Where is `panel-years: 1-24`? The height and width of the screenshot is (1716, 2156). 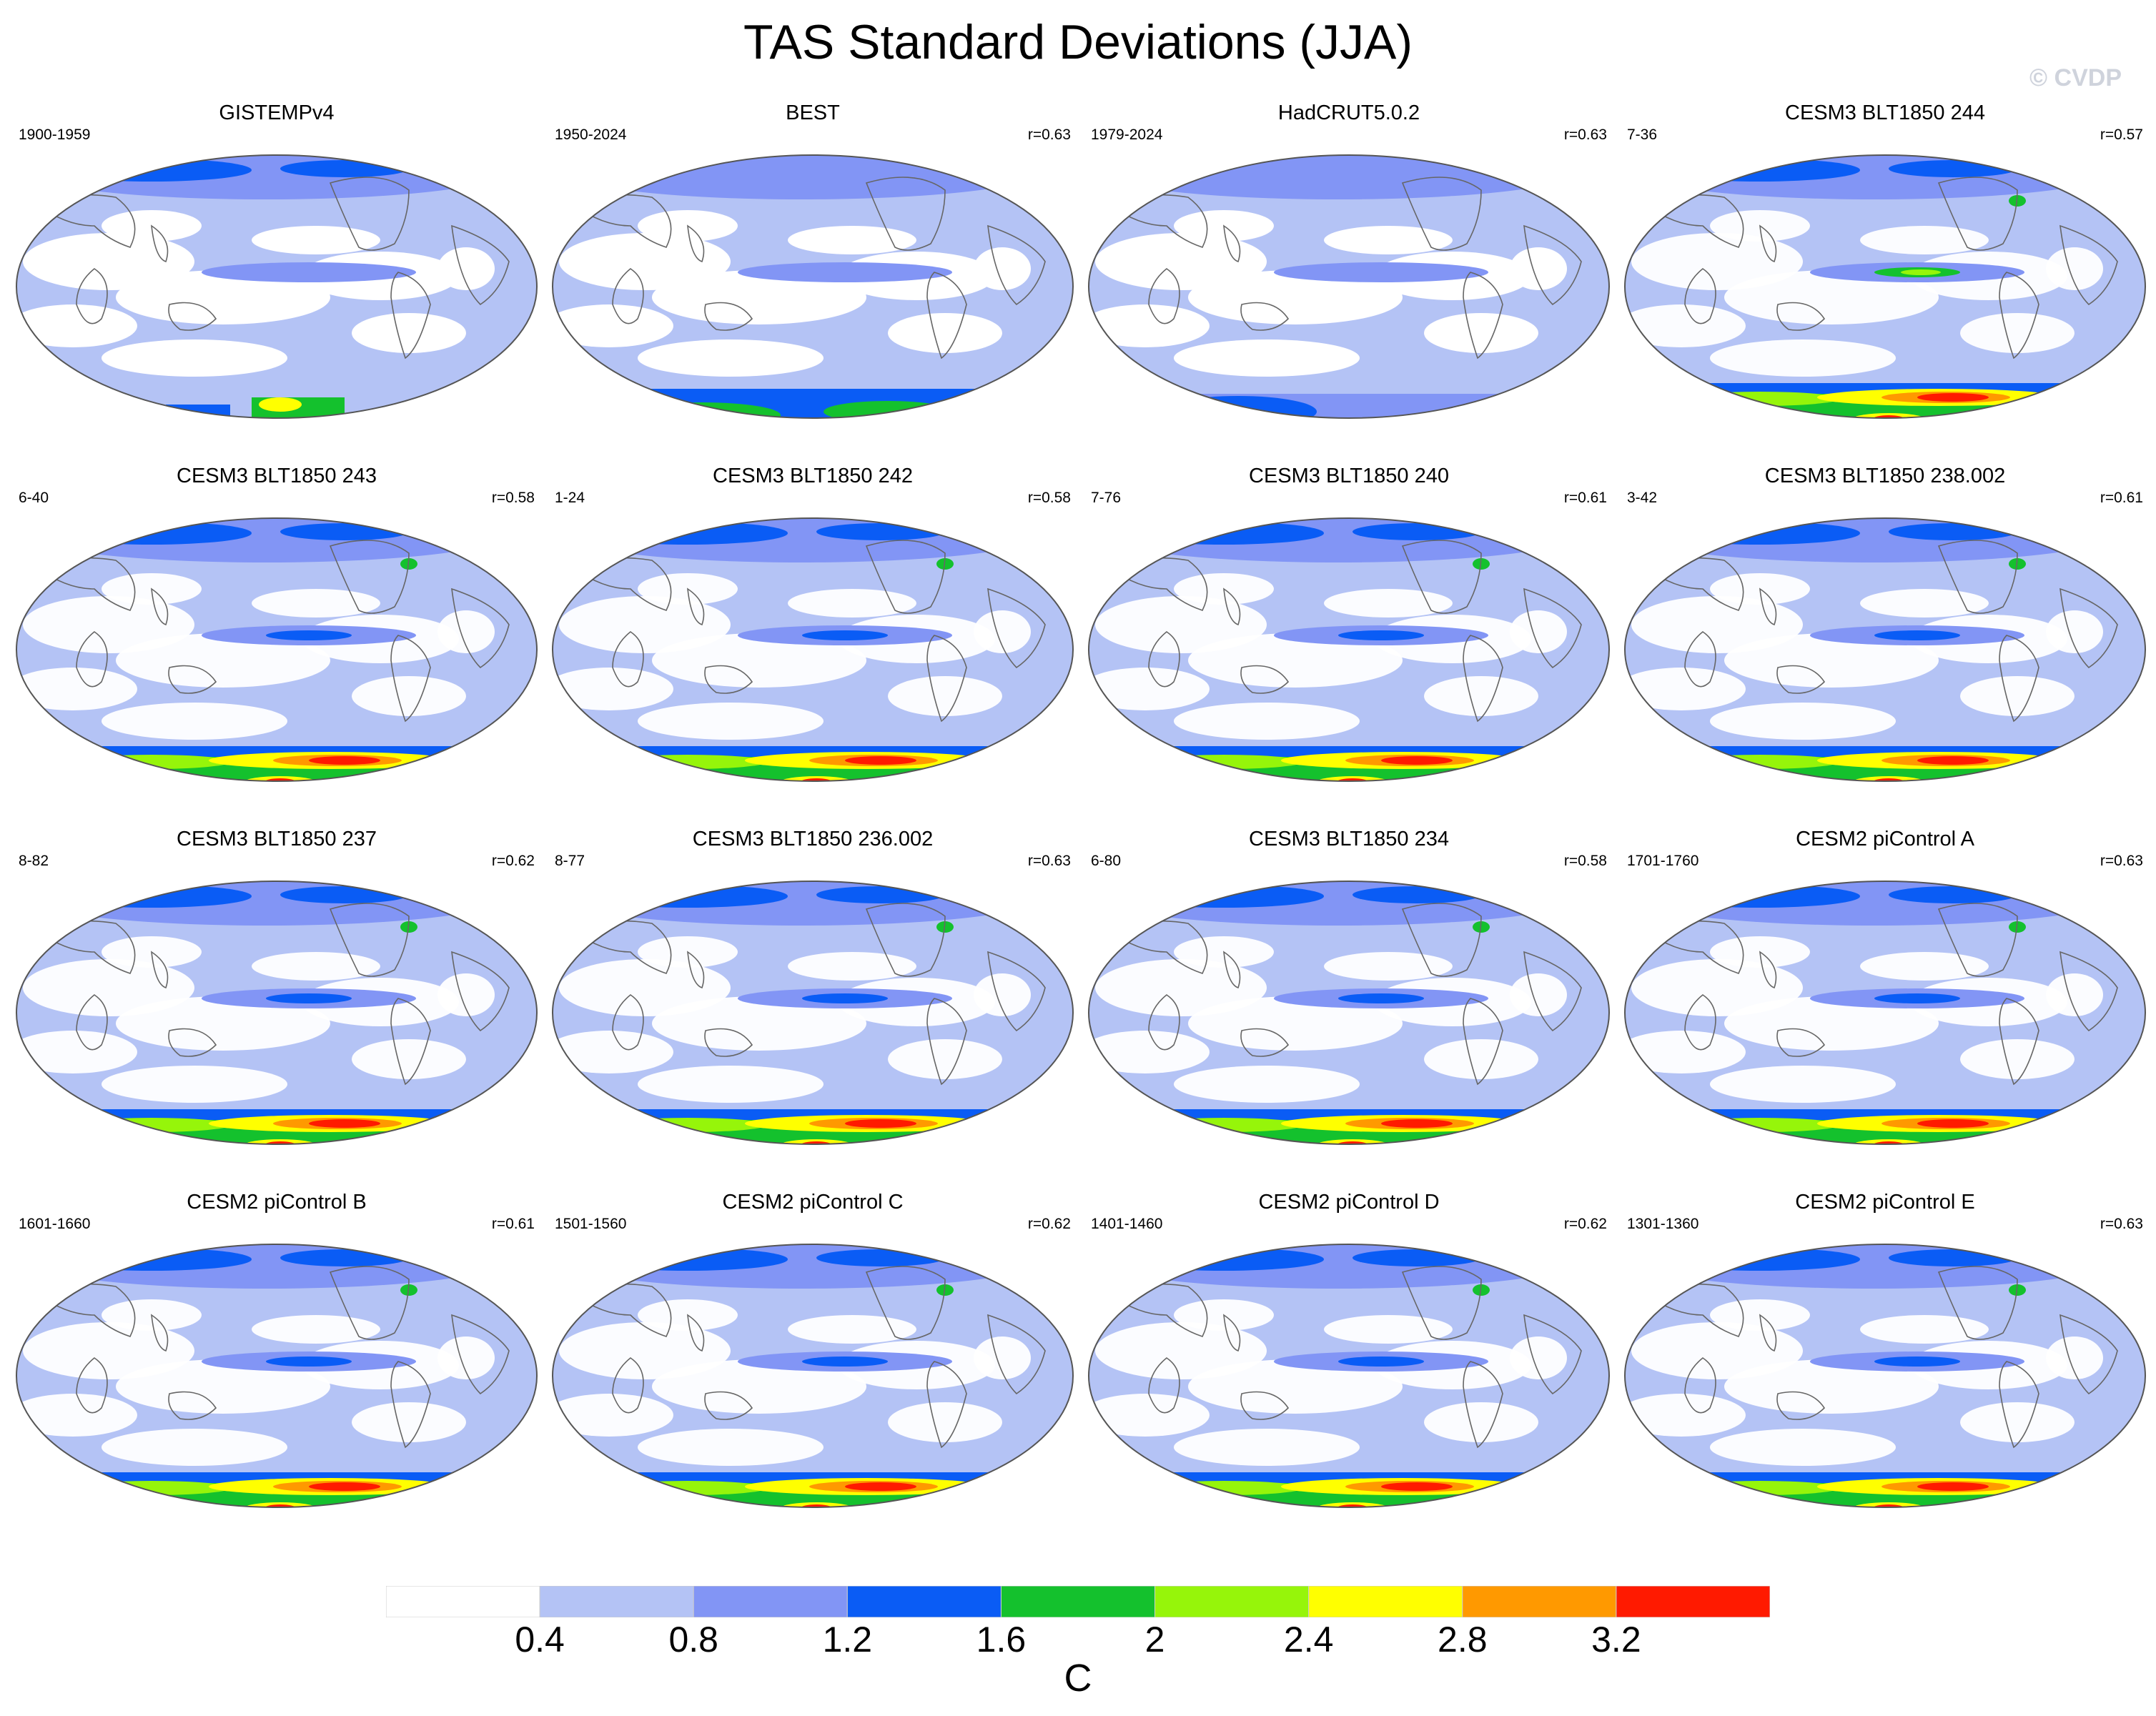
panel-years: 1-24 is located at coordinates (570, 498).